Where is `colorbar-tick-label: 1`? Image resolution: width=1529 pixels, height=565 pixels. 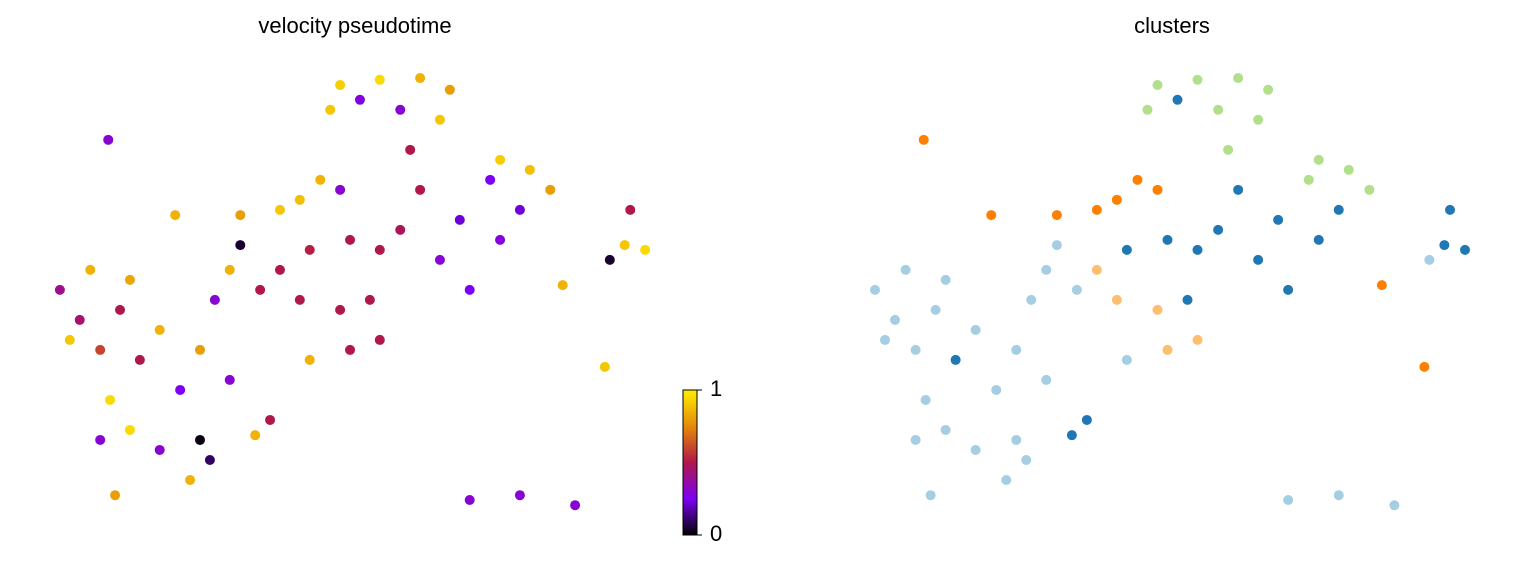
colorbar-tick-label: 1 is located at coordinates (716, 388).